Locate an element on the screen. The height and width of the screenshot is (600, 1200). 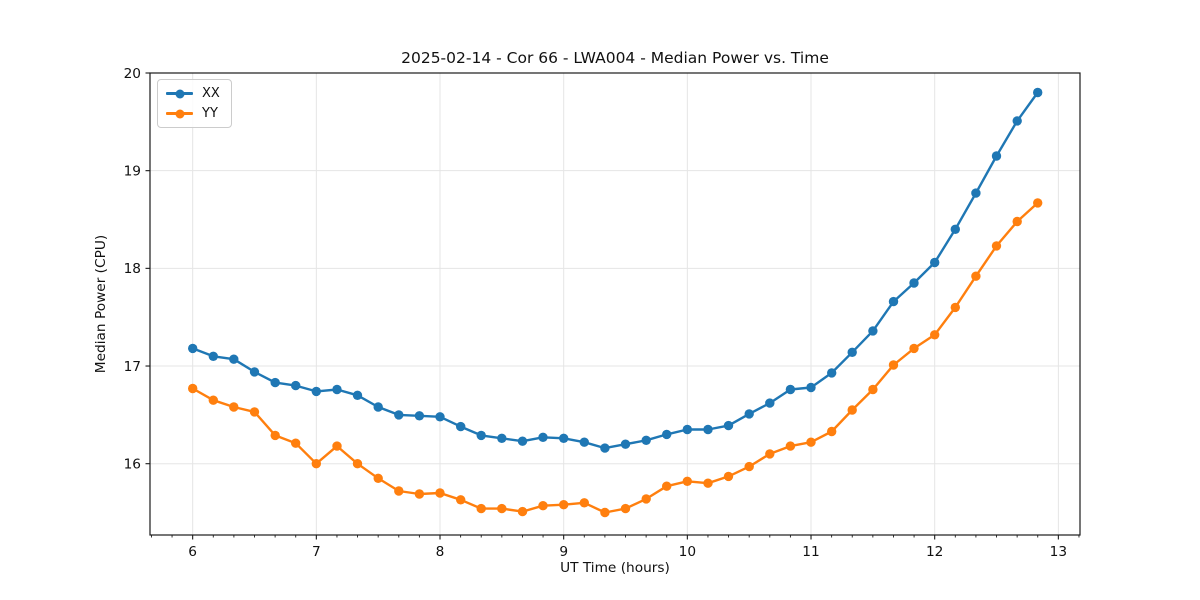
legend-item-yy: YY is located at coordinates (193, 113).